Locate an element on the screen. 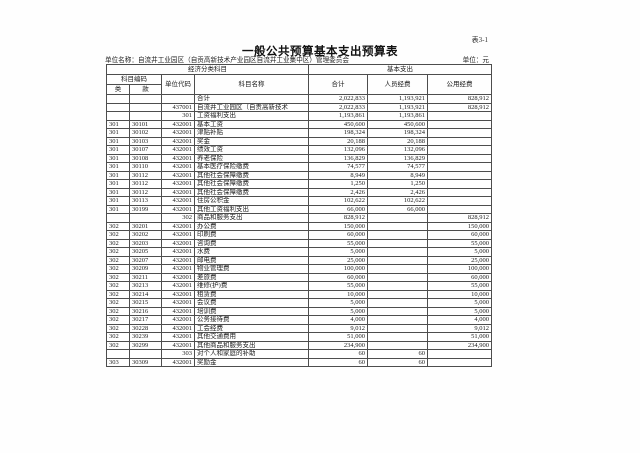 This screenshot has width=640, height=453. table-row: 301 30108 432001 养老保险 136,829 136,829 is located at coordinates (299, 158).